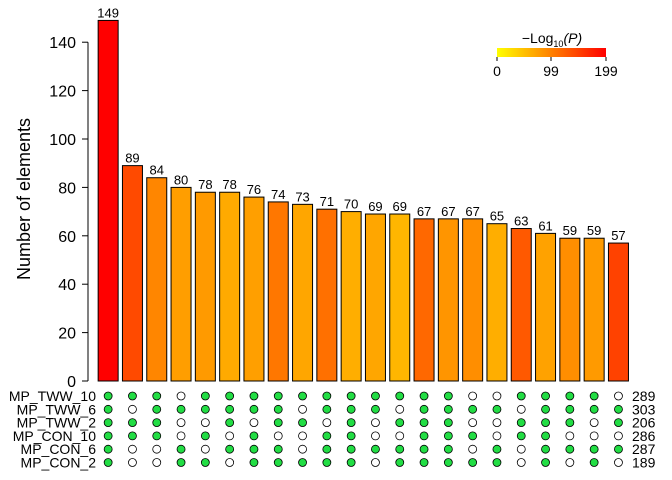 This screenshot has height=480, width=672. Describe the element at coordinates (62, 43) in the screenshot. I see `y-tick-label: 140` at that location.